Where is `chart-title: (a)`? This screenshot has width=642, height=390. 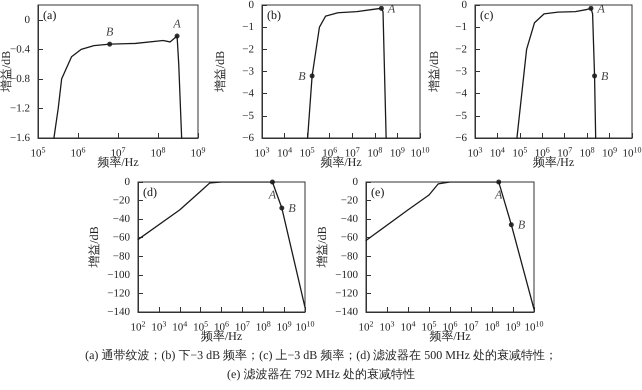 chart-title: (a) is located at coordinates (49, 15).